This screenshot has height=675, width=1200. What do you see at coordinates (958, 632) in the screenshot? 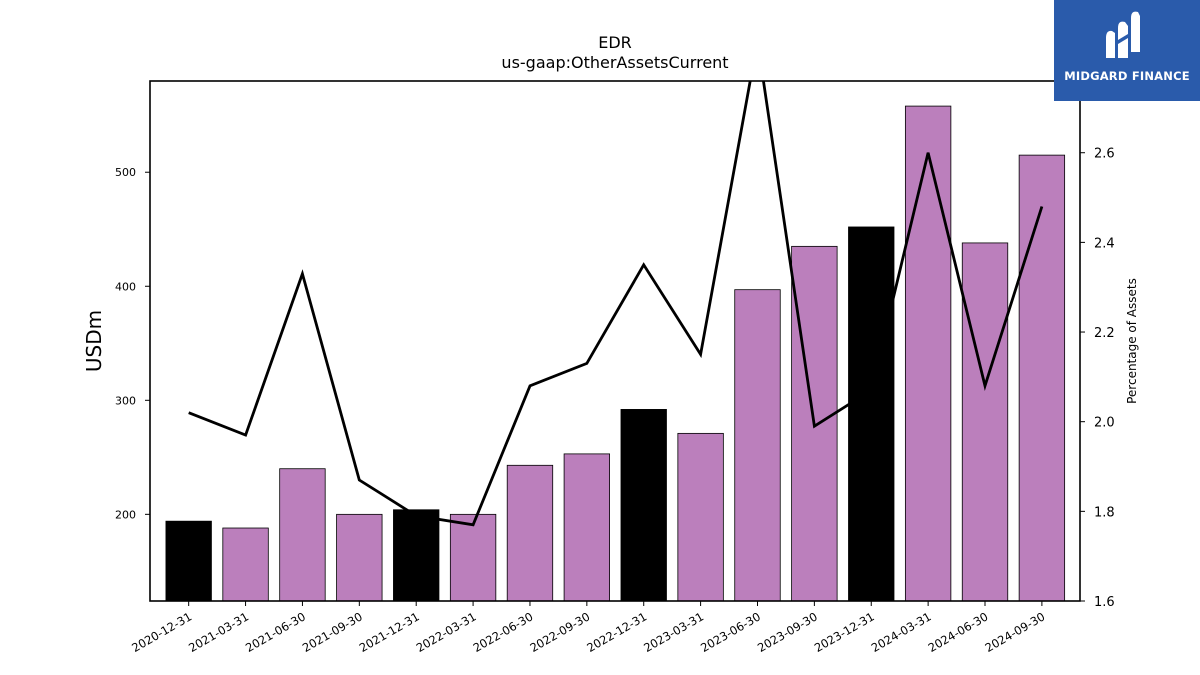
I see `x-tick-label-2024-06-30: 2024-06-30` at bounding box center [958, 632].